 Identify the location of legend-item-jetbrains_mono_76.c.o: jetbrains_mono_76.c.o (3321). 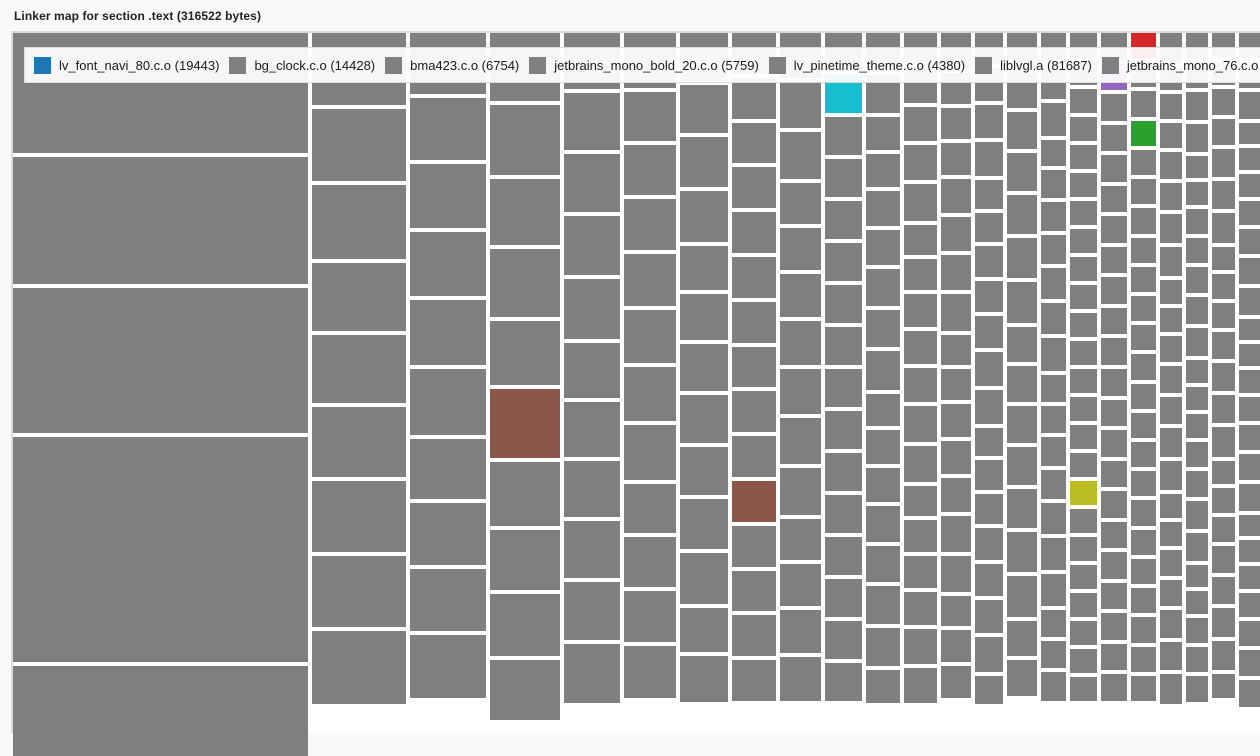
(1180, 65).